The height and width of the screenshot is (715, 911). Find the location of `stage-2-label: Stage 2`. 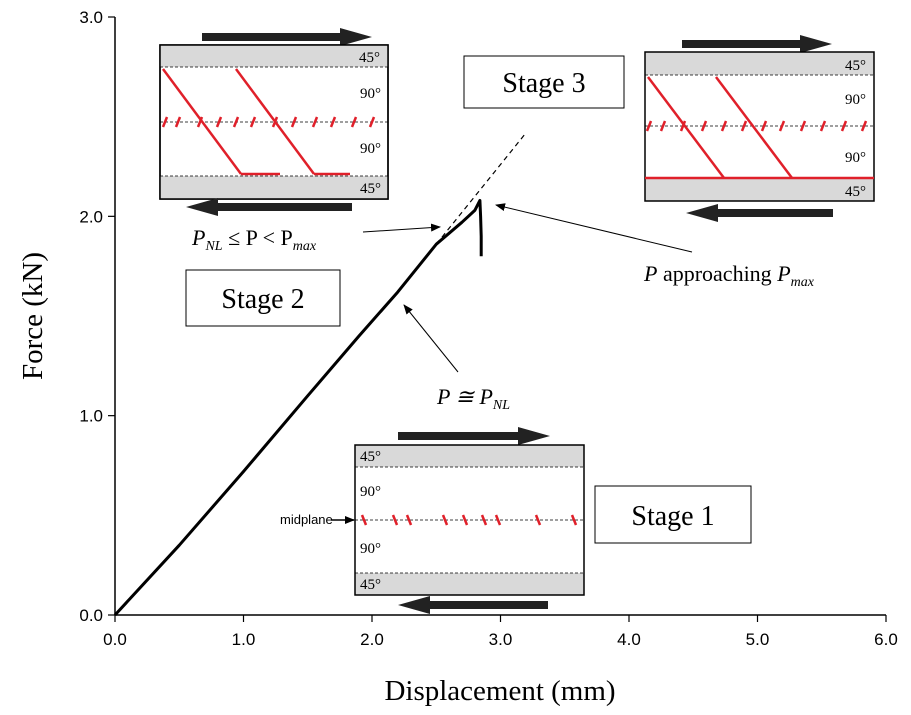

stage-2-label: Stage 2 is located at coordinates (262, 299).